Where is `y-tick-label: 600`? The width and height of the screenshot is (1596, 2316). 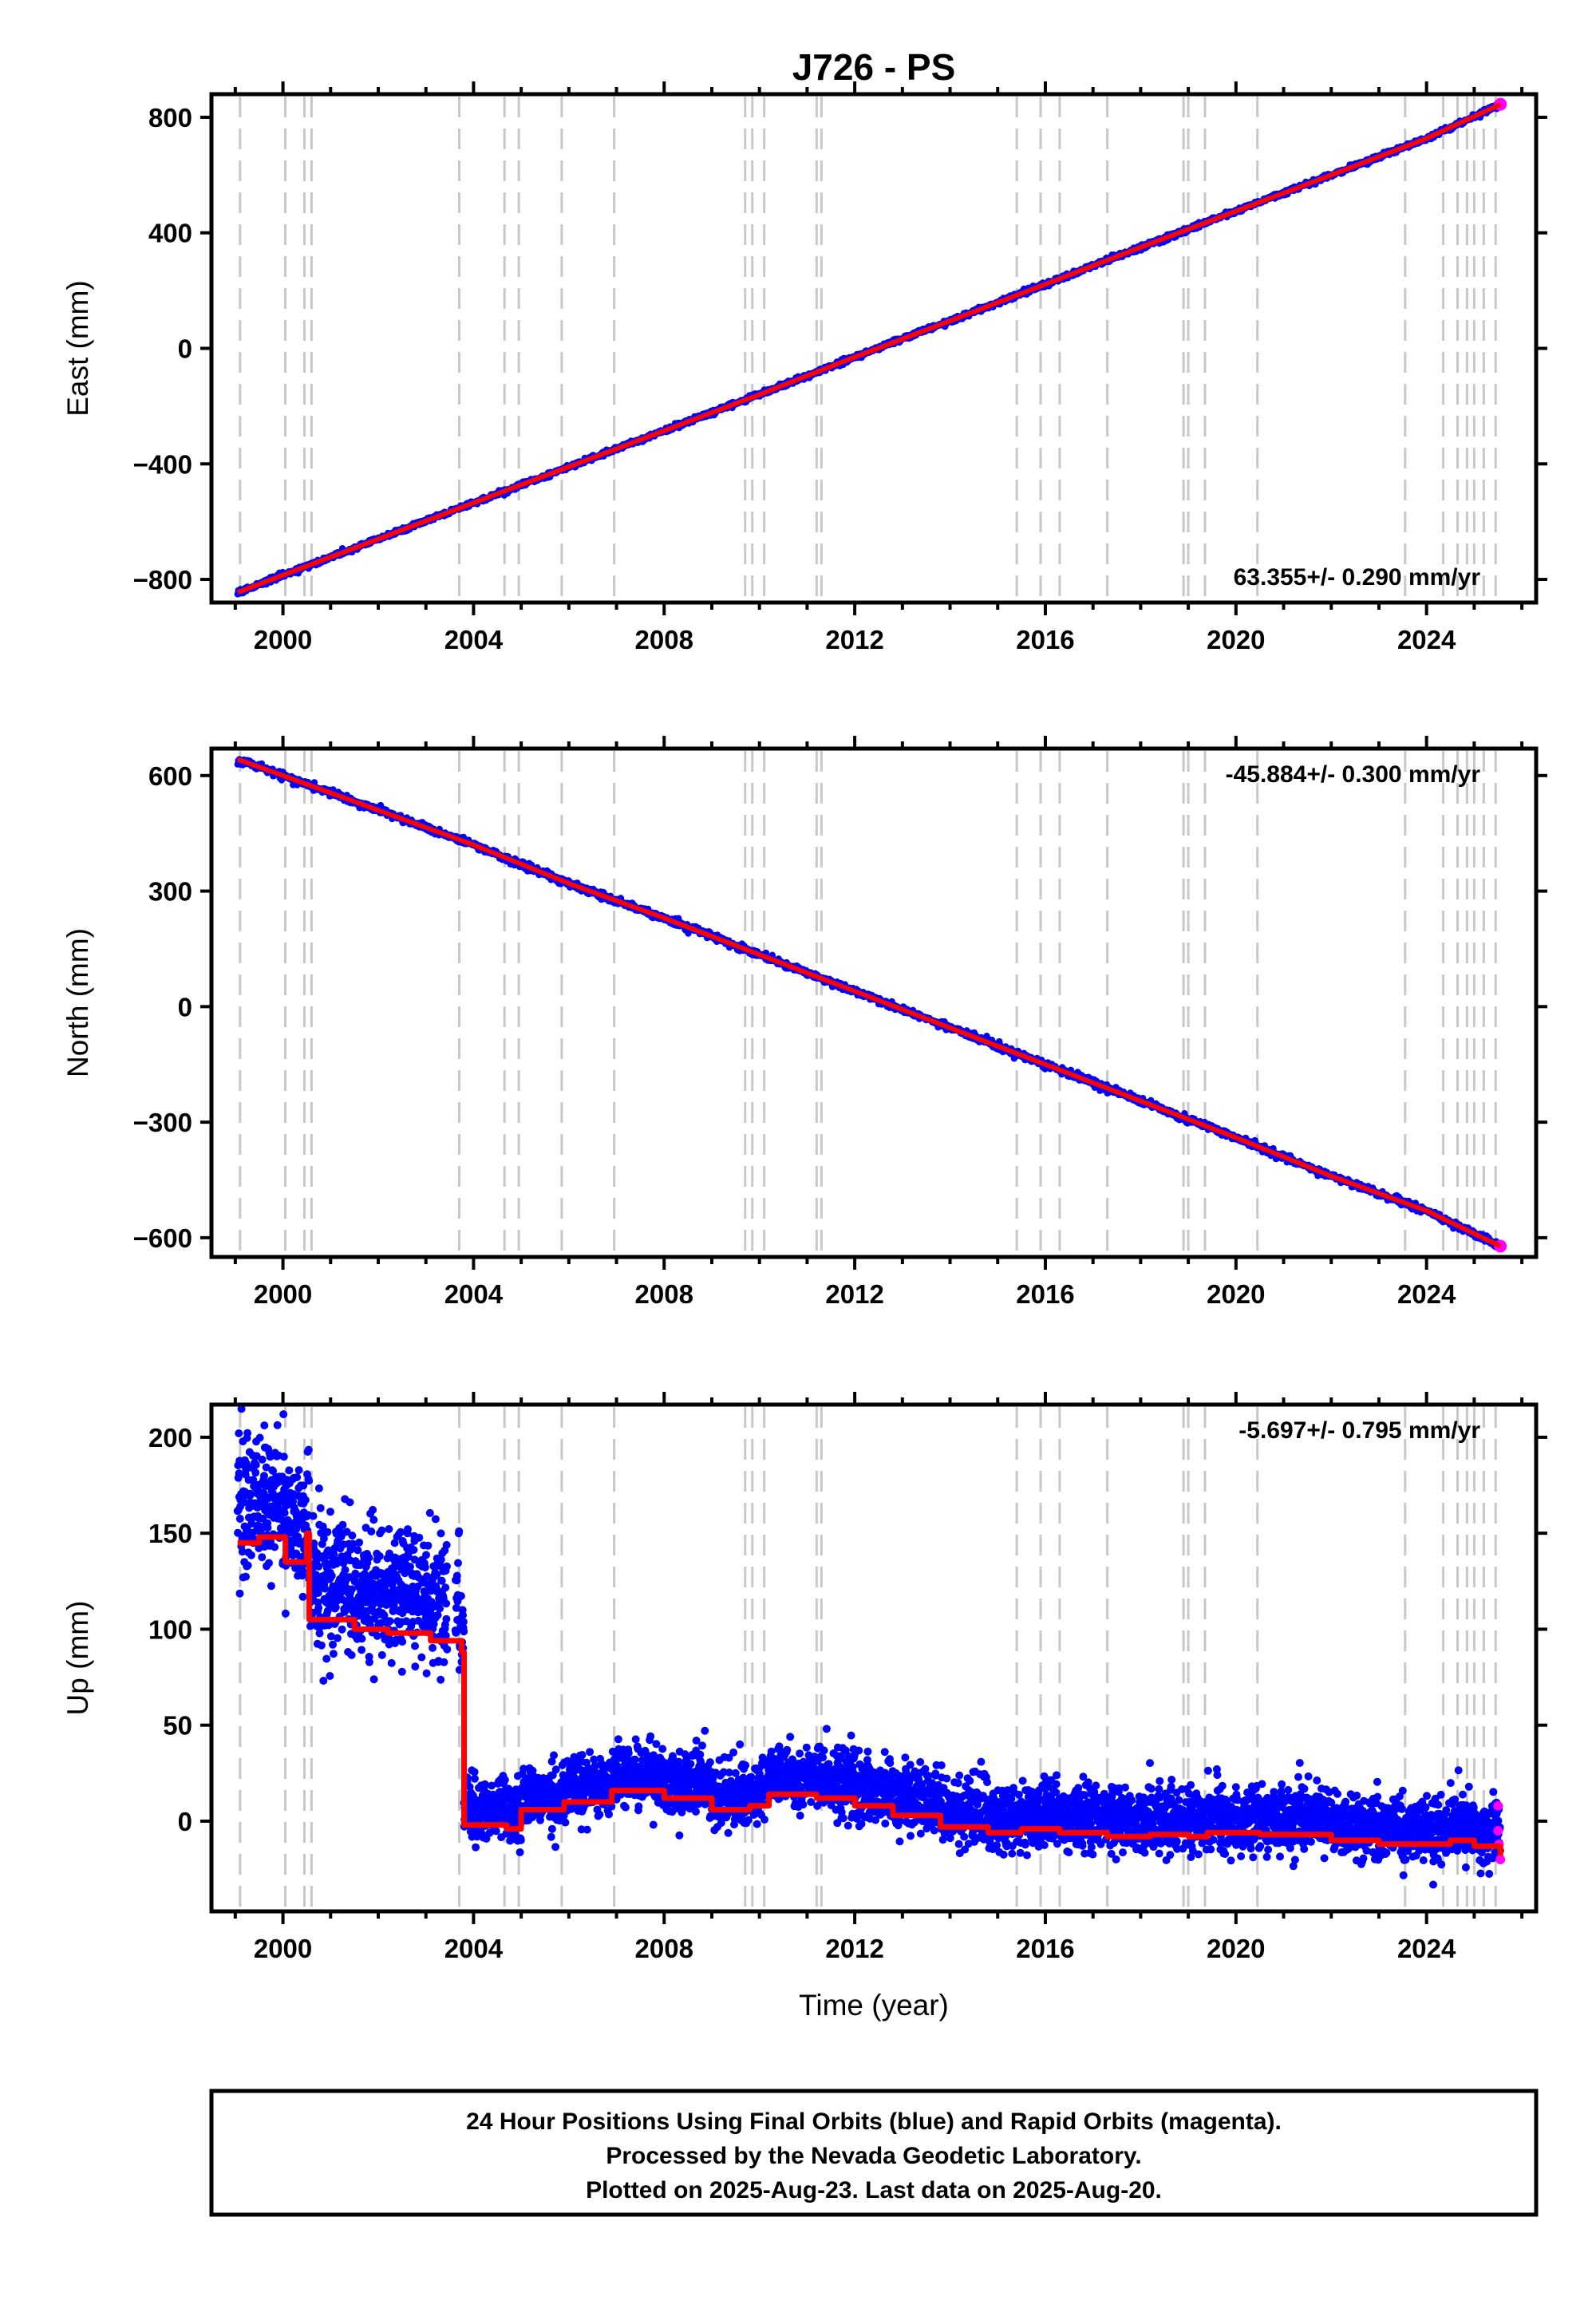
y-tick-label: 600 is located at coordinates (170, 776).